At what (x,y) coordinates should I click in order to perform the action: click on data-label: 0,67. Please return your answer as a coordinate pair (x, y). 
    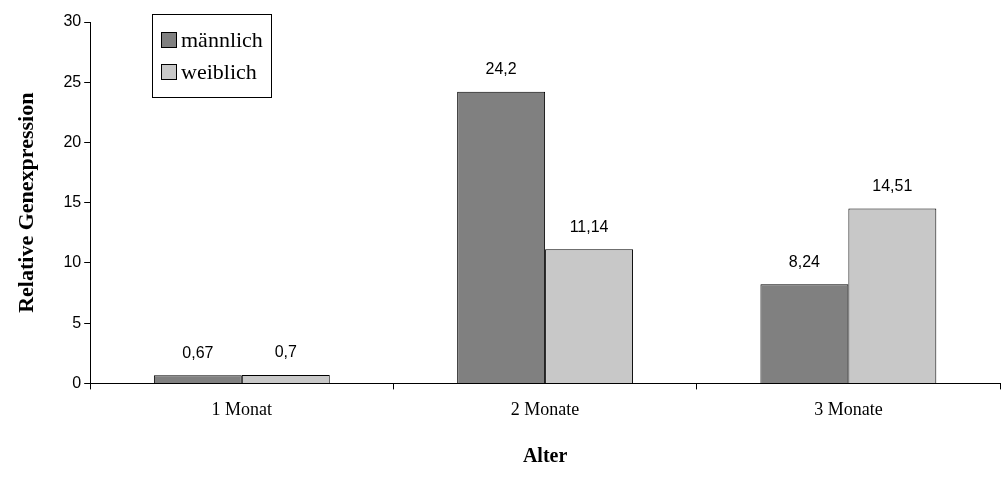
    Looking at the image, I should click on (198, 352).